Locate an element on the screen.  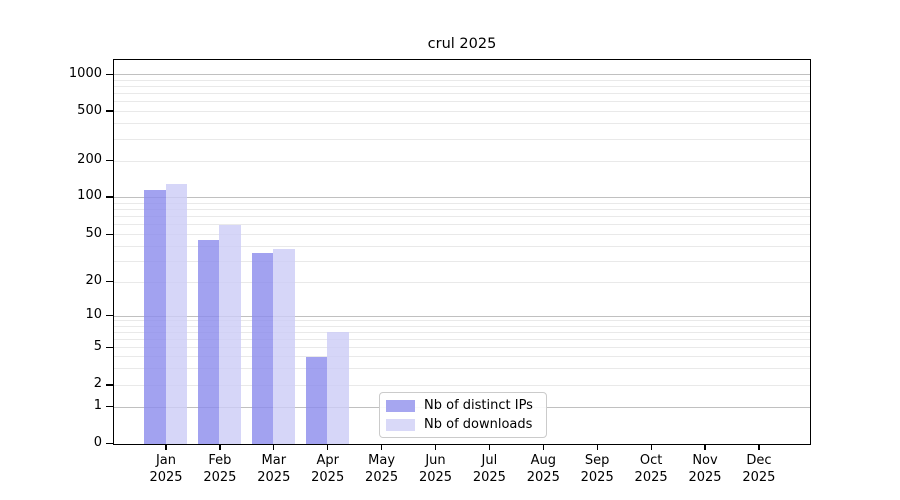
bar-downloads-mar is located at coordinates (284, 346).